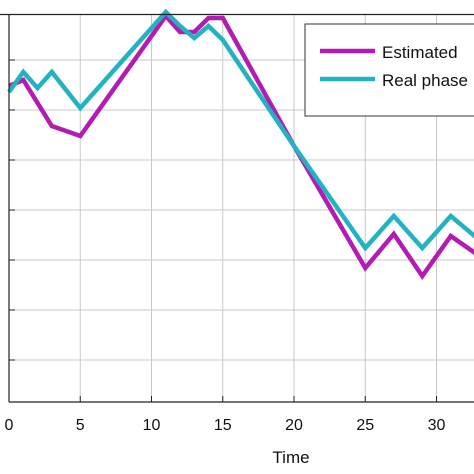  What do you see at coordinates (294, 425) in the screenshot?
I see `x-tick-label: 20` at bounding box center [294, 425].